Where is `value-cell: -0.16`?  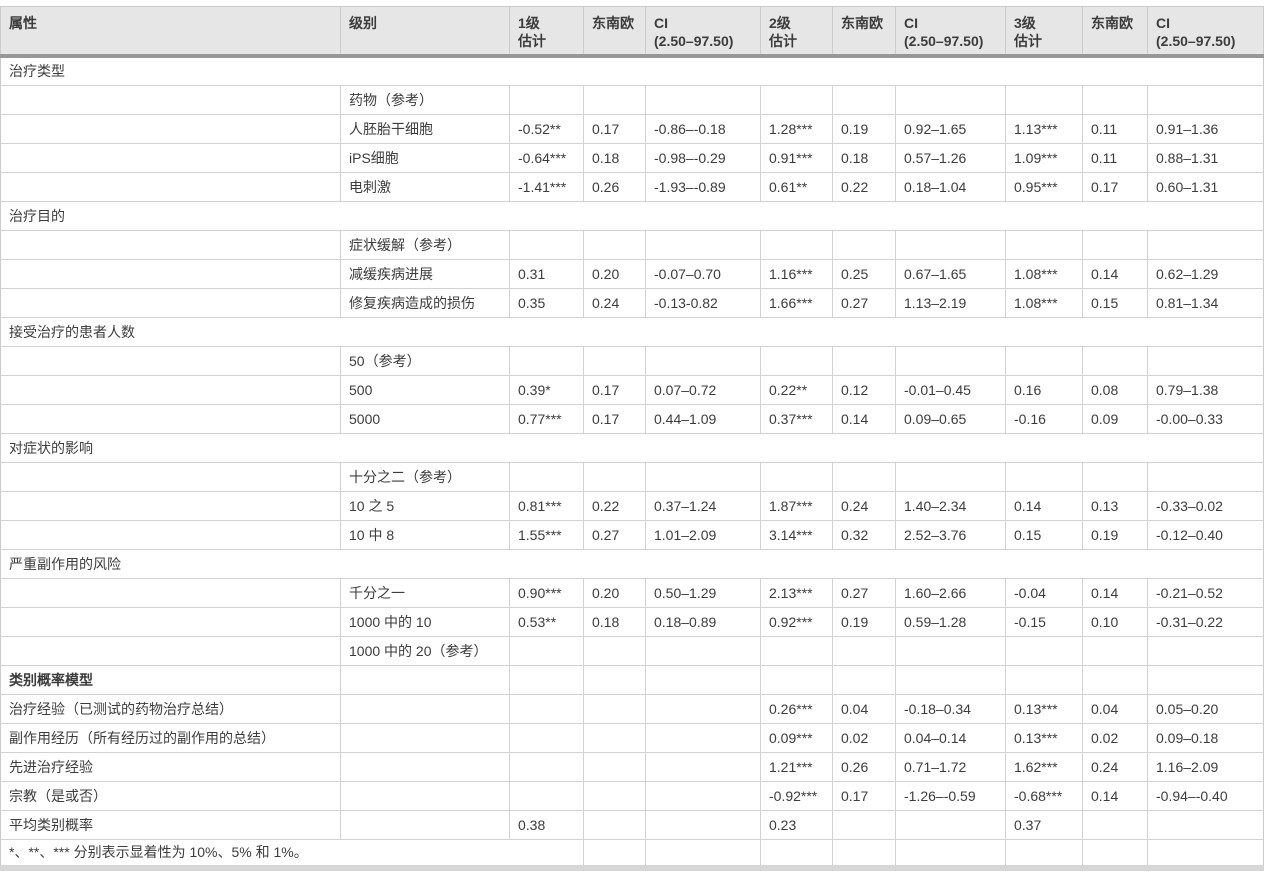
value-cell: -0.16 is located at coordinates (1044, 418).